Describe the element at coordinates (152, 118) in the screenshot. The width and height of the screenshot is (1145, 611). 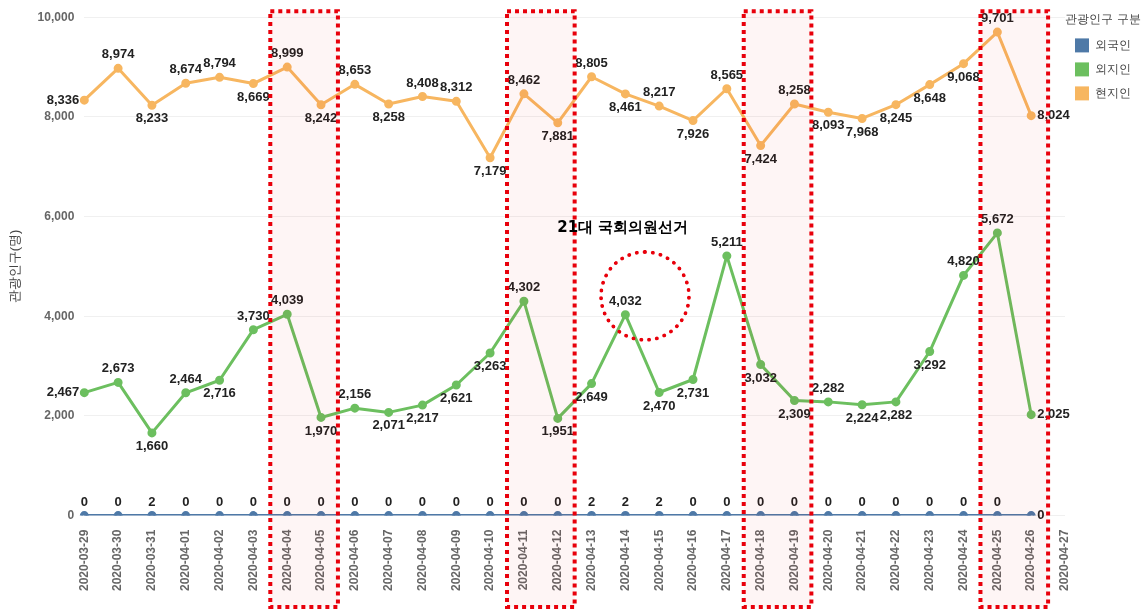
I see `data-label: 8,233` at that location.